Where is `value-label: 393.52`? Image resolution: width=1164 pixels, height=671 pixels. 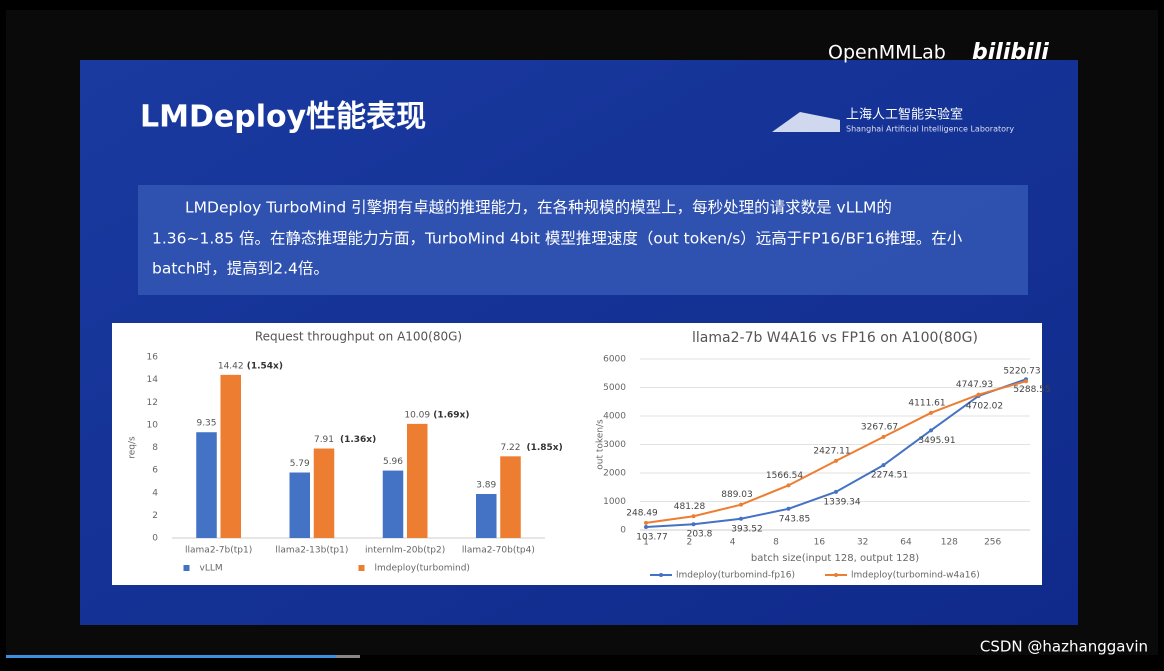
value-label: 393.52 is located at coordinates (747, 529).